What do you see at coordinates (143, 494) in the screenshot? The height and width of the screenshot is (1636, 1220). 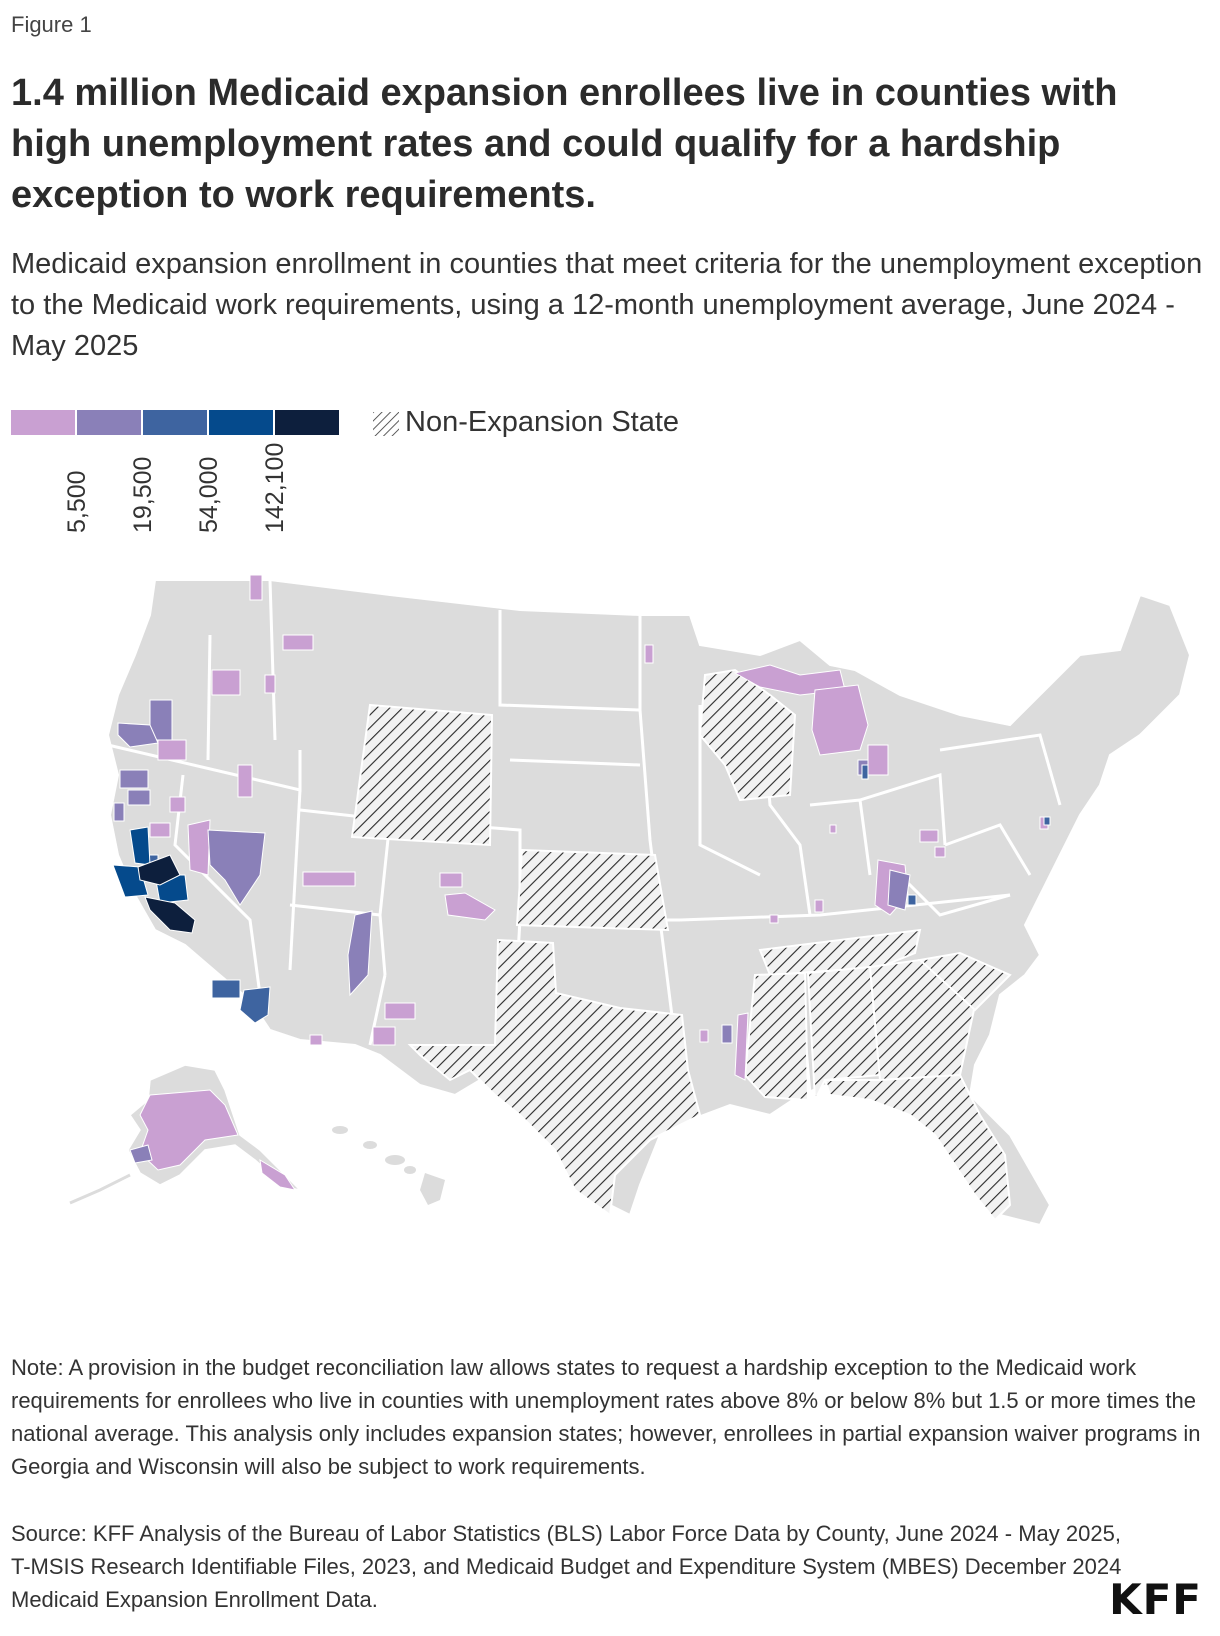 I see `legend-tick-2: 19,500` at bounding box center [143, 494].